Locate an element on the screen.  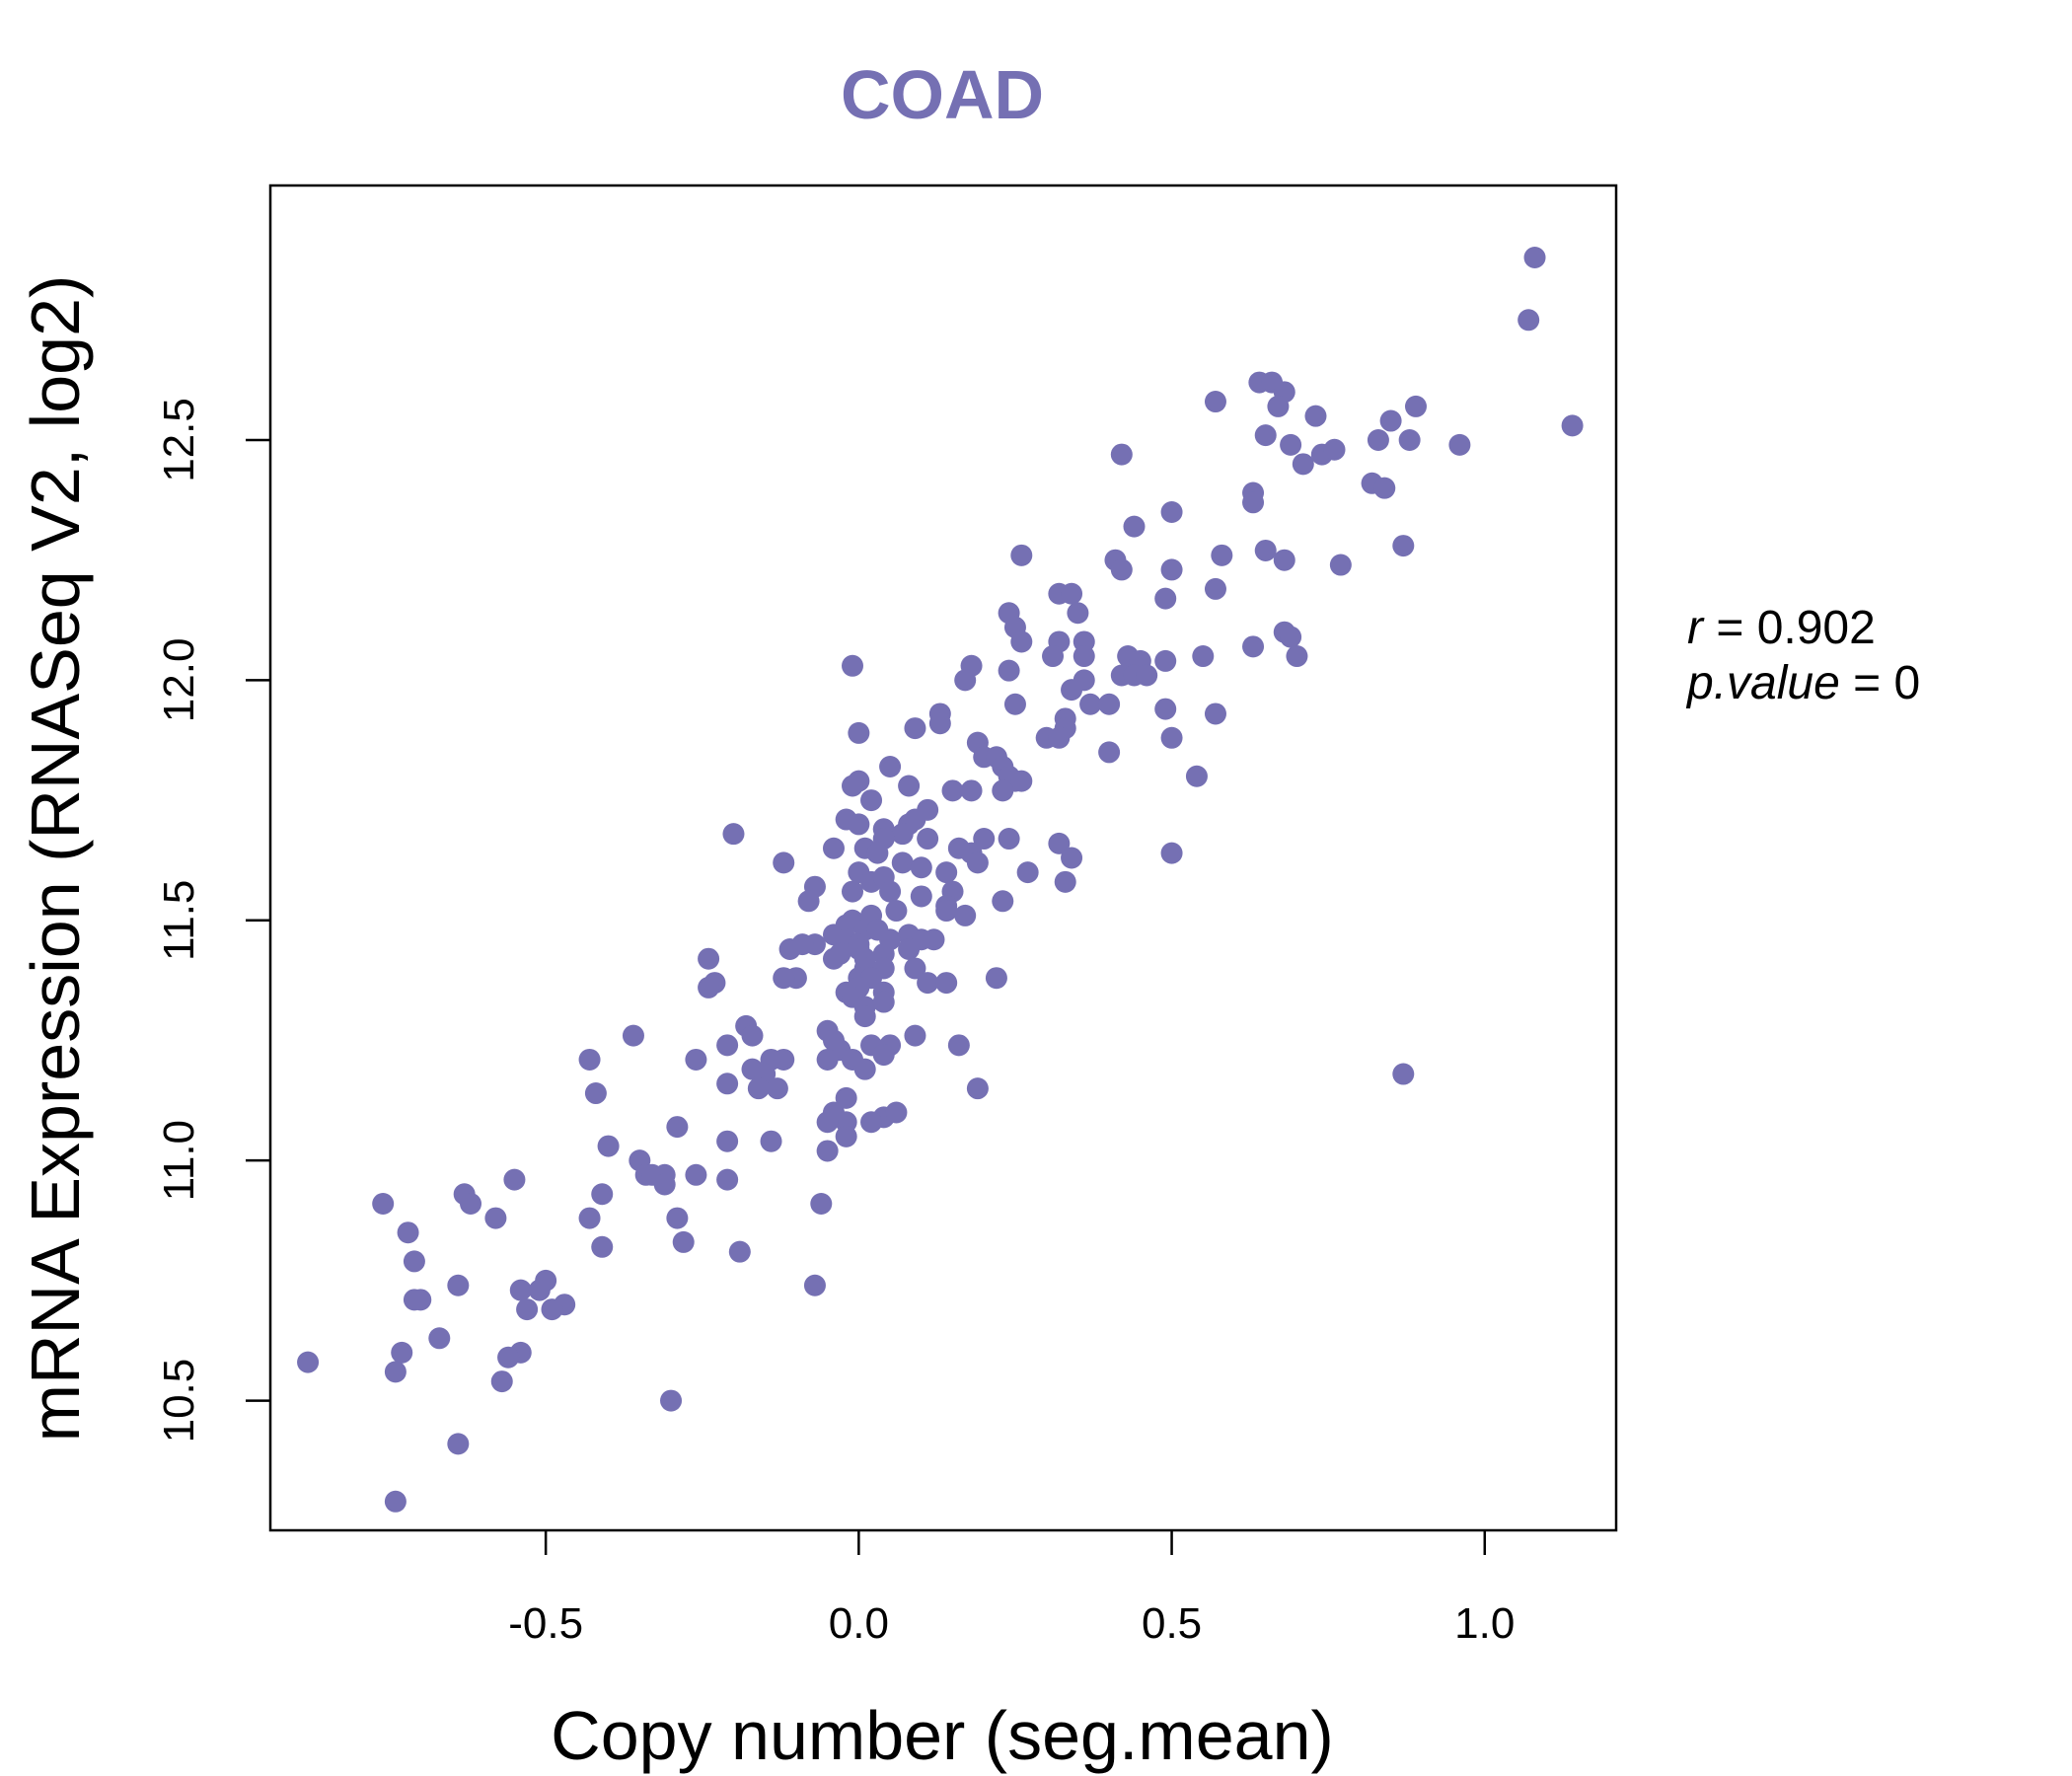
r-label: r is located at coordinates (1696, 628).